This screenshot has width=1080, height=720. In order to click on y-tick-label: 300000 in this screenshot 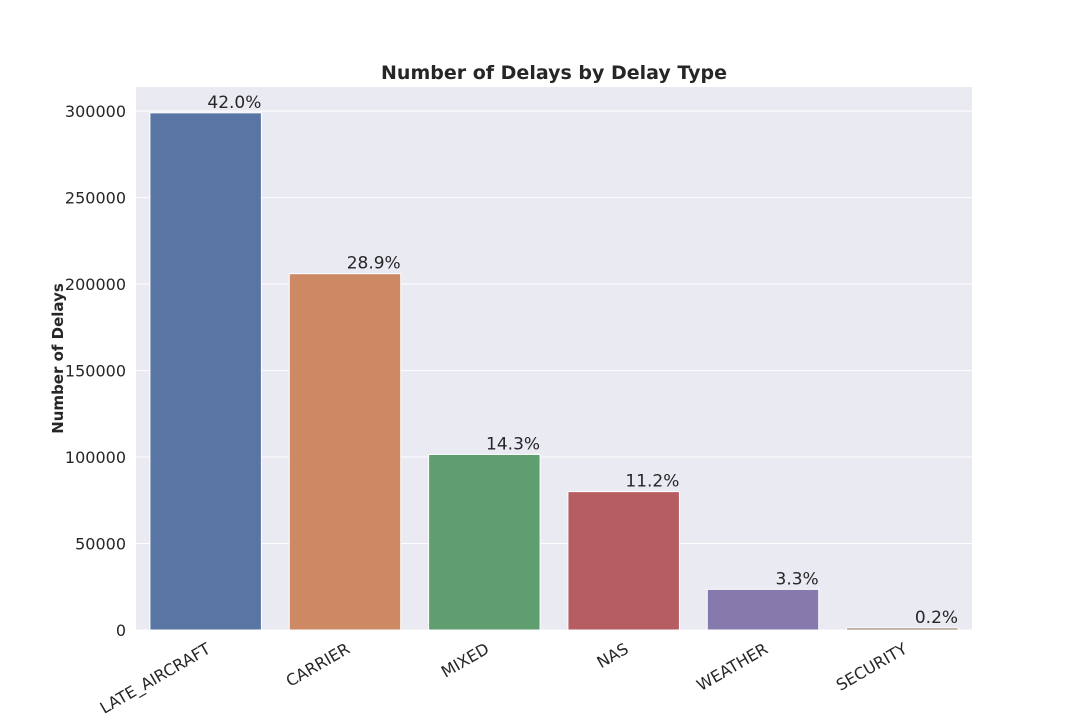, I will do `click(95, 111)`.